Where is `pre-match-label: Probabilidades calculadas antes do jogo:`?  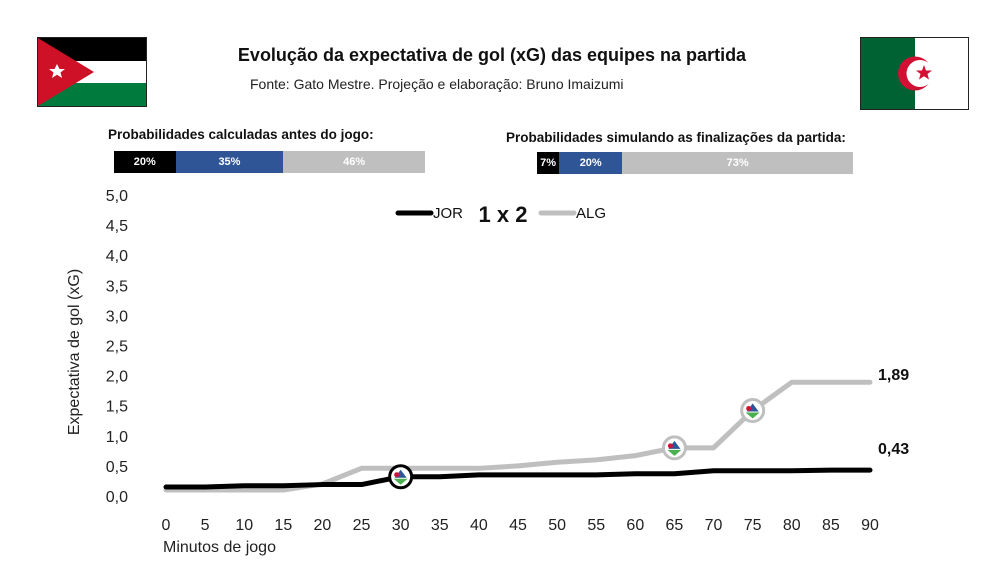 pre-match-label: Probabilidades calculadas antes do jogo: is located at coordinates (241, 134).